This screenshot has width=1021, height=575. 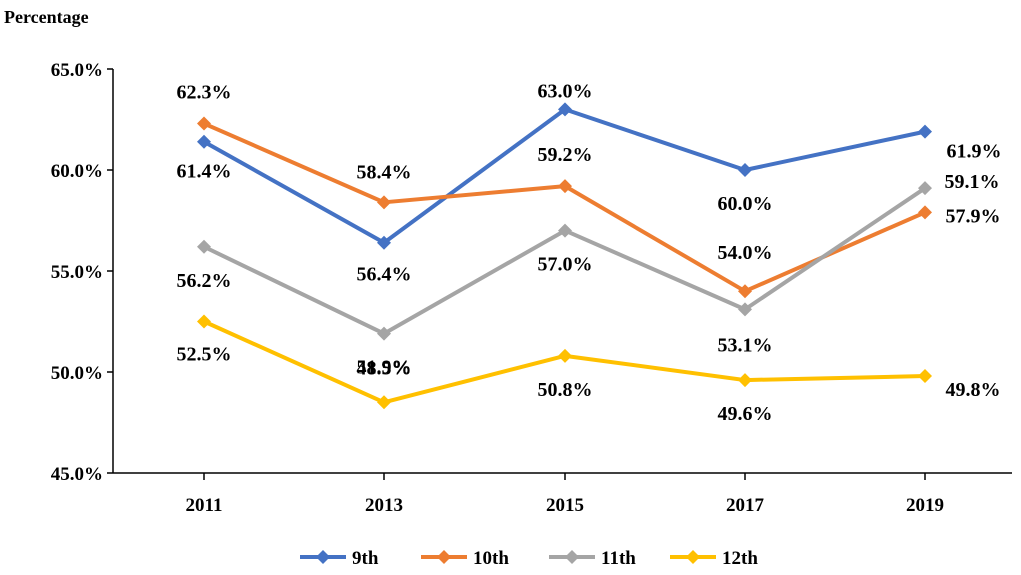 What do you see at coordinates (46, 17) in the screenshot?
I see `y-axis-title: Percentage` at bounding box center [46, 17].